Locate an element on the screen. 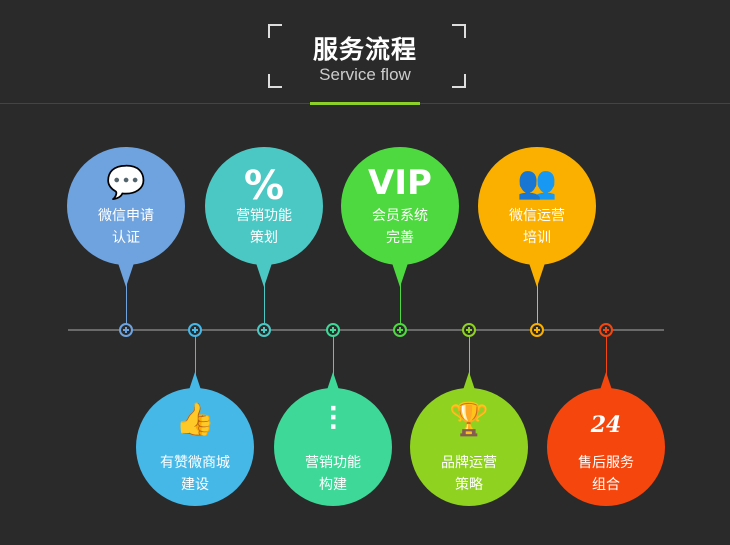  vip-icon: VIP is located at coordinates (400, 183).